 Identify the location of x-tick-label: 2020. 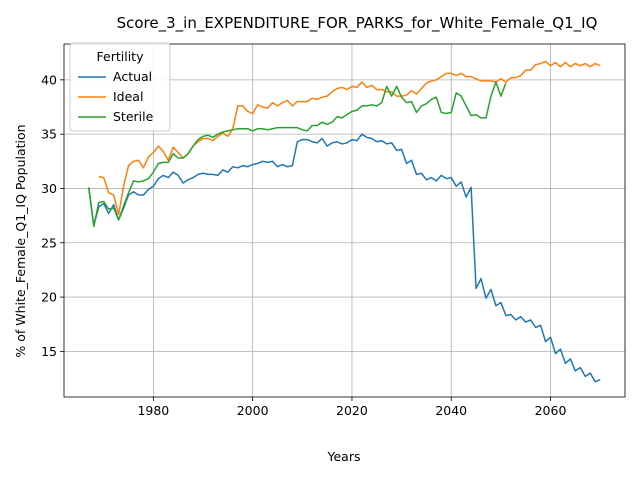
(352, 410).